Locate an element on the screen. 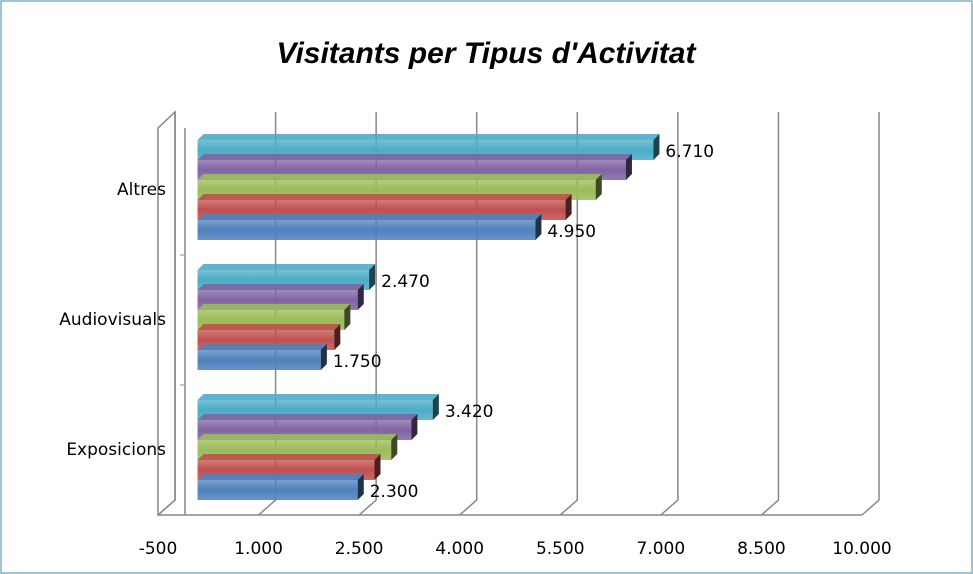 The height and width of the screenshot is (574, 973). x-tick-label: 10.000 is located at coordinates (861, 549).